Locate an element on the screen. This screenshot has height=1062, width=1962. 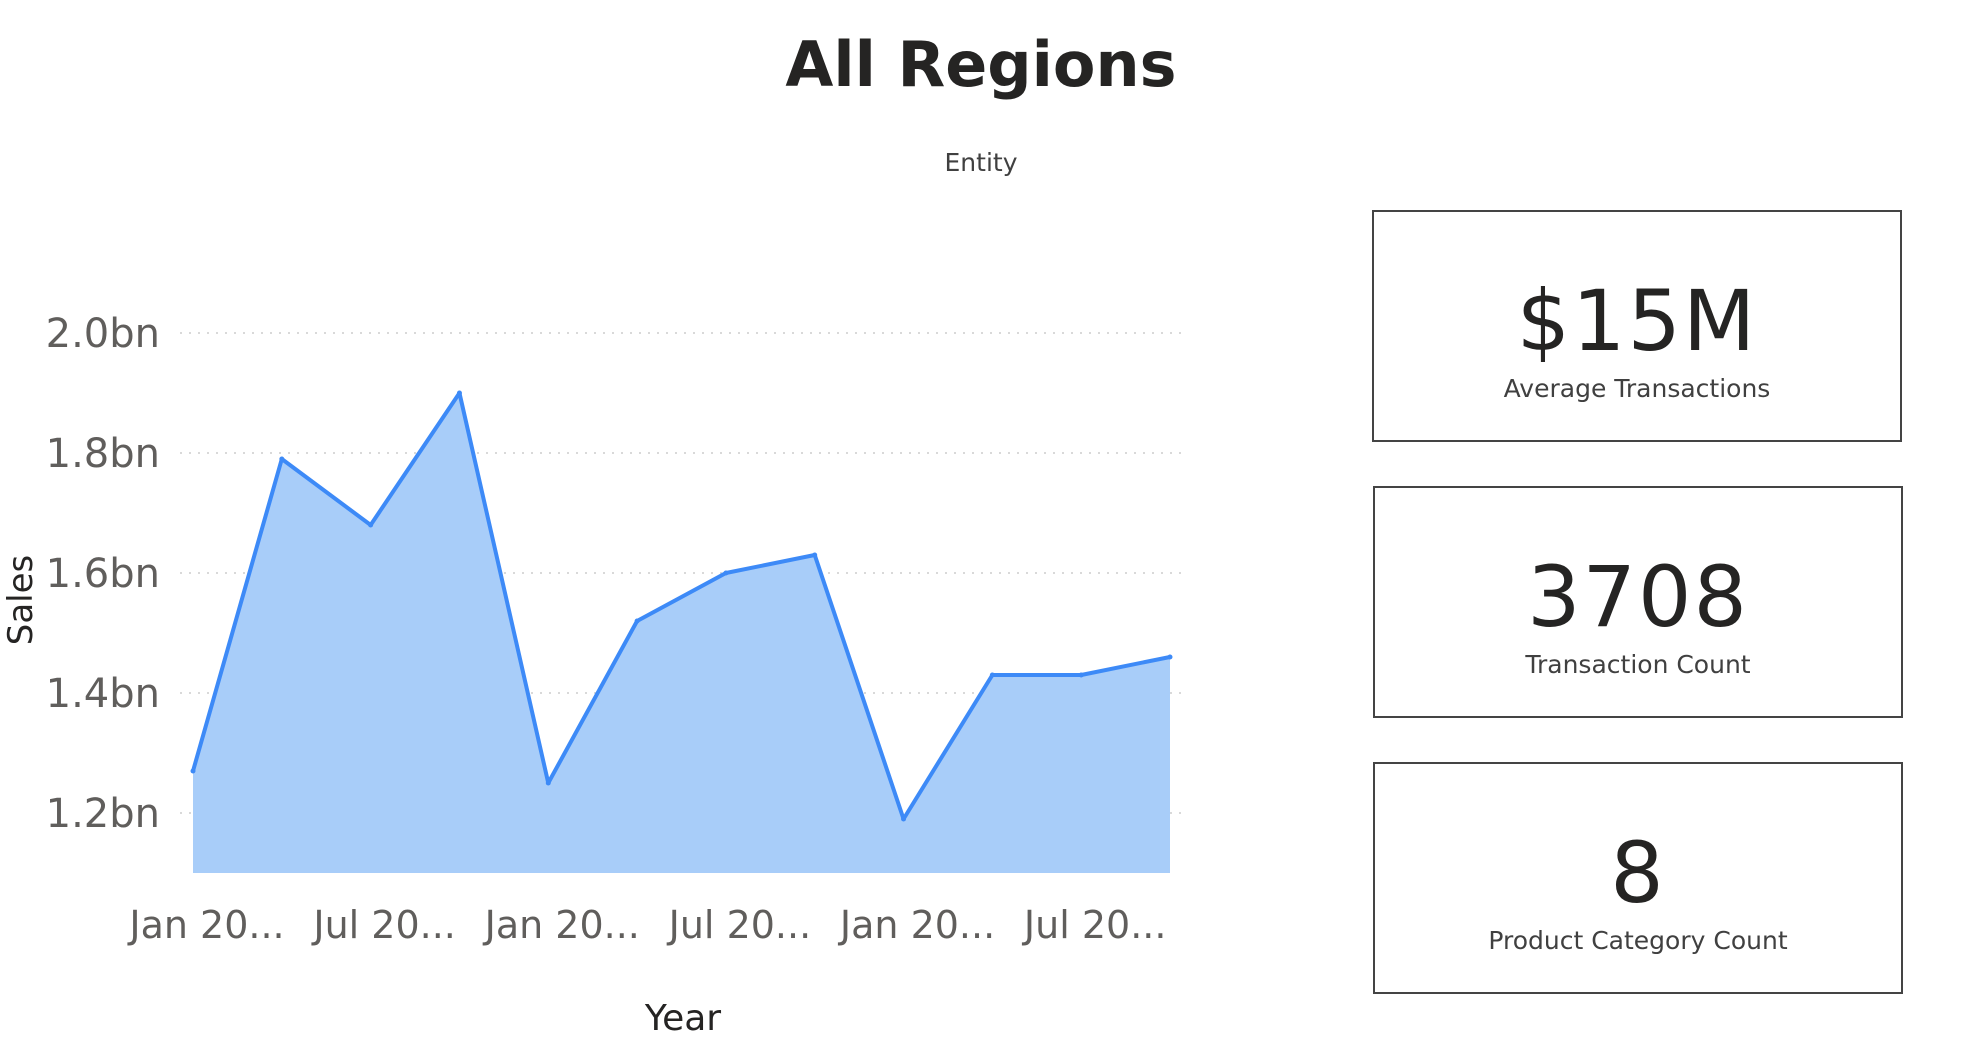
entity-label: Entity is located at coordinates (981, 162).